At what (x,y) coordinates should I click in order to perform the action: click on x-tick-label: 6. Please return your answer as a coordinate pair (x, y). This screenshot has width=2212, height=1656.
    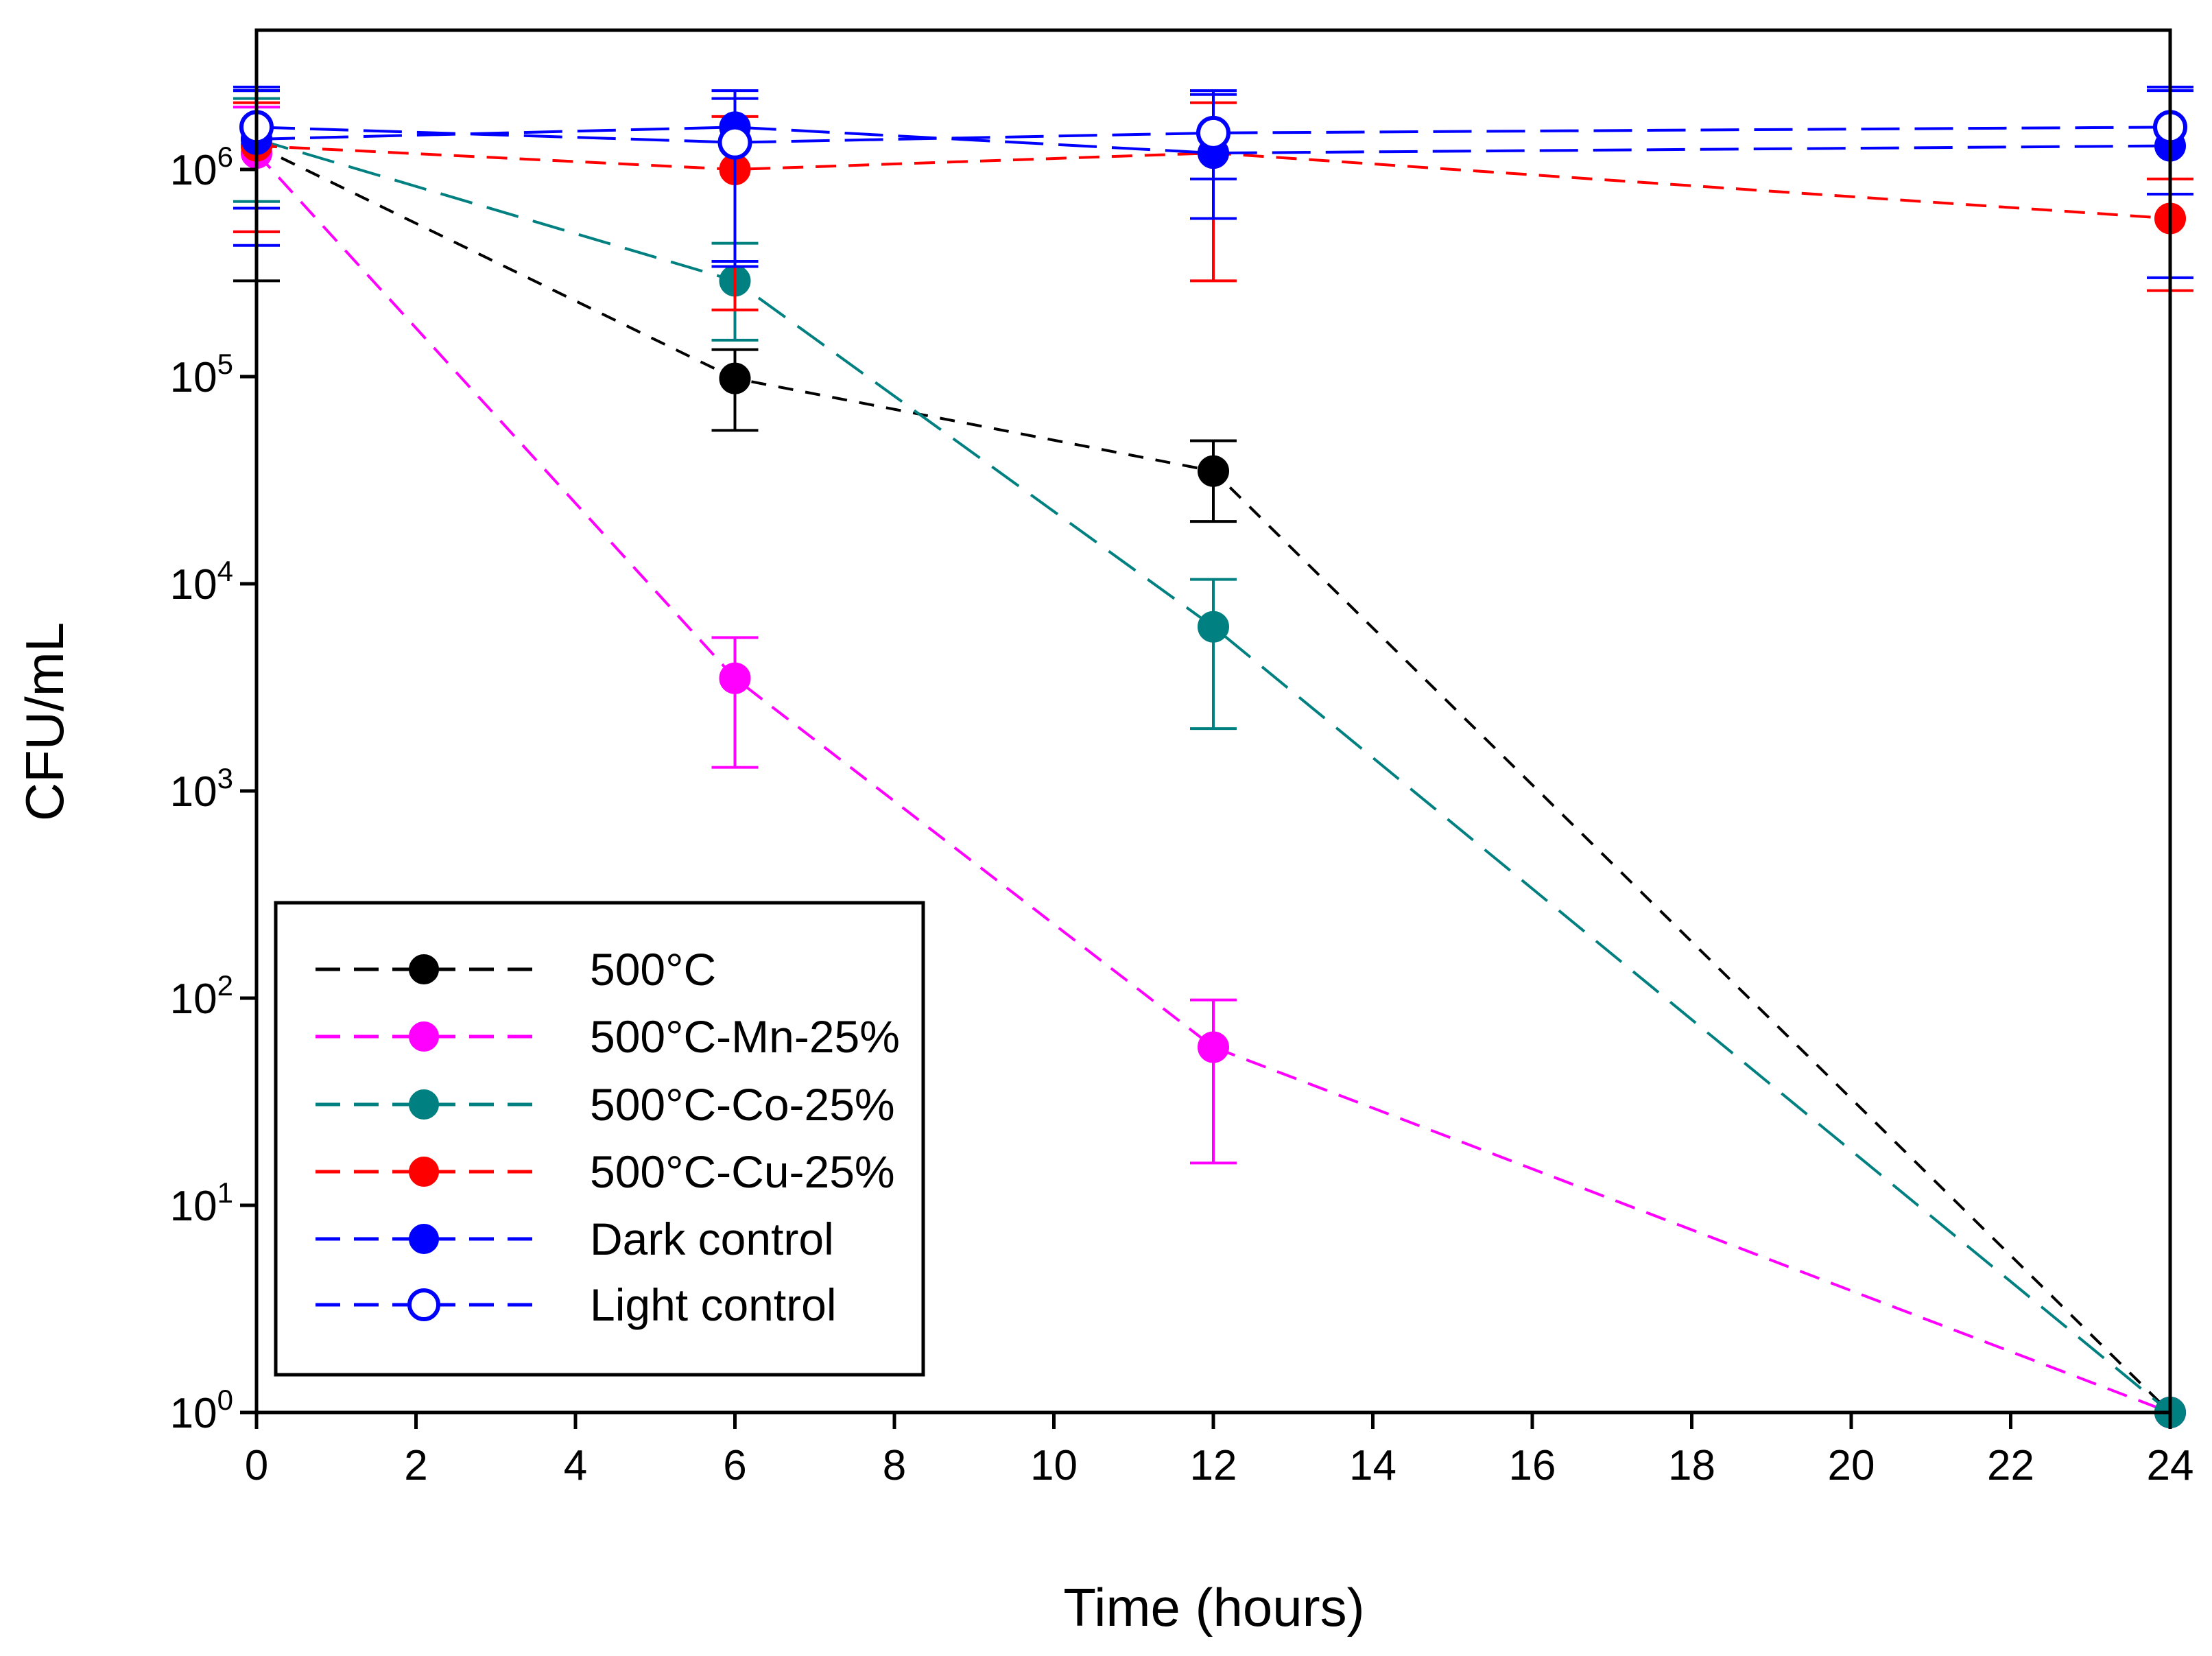
    Looking at the image, I should click on (734, 1465).